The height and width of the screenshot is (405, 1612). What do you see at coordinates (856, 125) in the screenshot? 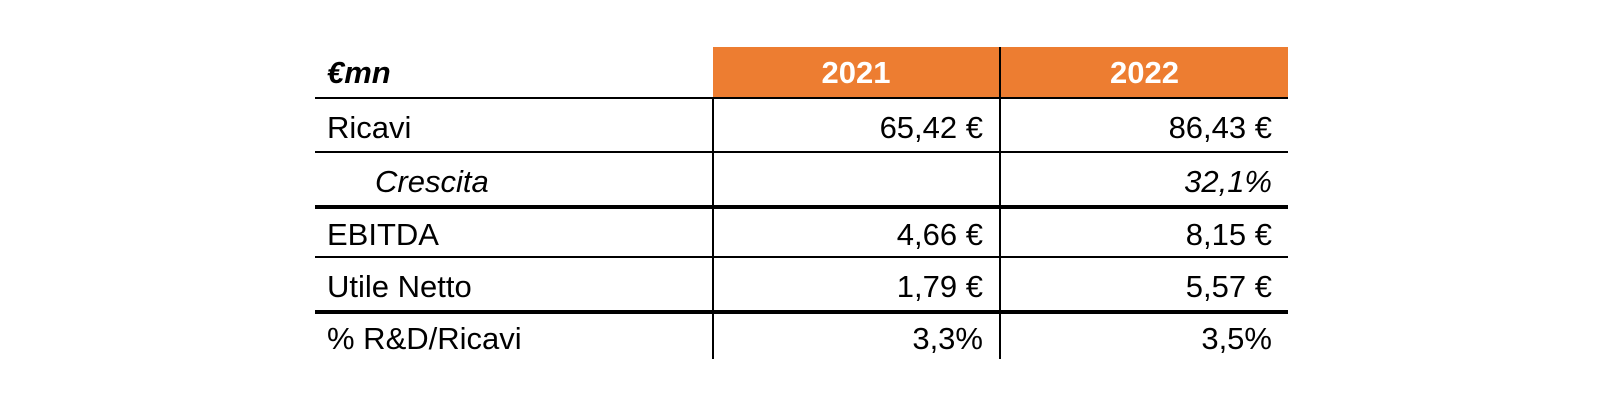
I see `ricavi-2021-value: 65,42 €` at bounding box center [856, 125].